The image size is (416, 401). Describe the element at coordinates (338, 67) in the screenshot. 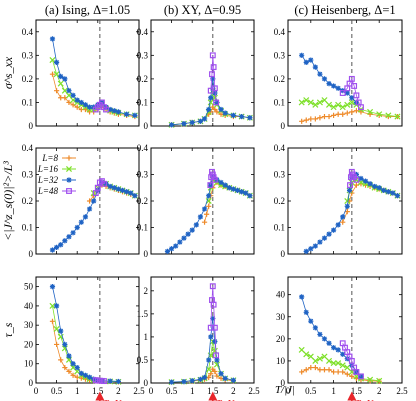

I see `panel-heisenberg-sigma: 0 0.1 0.2 0.3 0.4 (c) Heisenberg, Δ=1` at that location.